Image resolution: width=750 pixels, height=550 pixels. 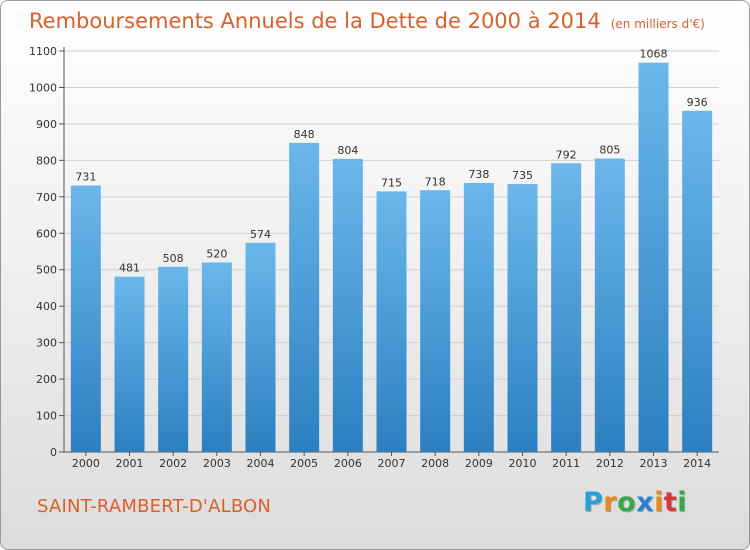 What do you see at coordinates (392, 463) in the screenshot?
I see `x-tick-label-2007: 2007` at bounding box center [392, 463].